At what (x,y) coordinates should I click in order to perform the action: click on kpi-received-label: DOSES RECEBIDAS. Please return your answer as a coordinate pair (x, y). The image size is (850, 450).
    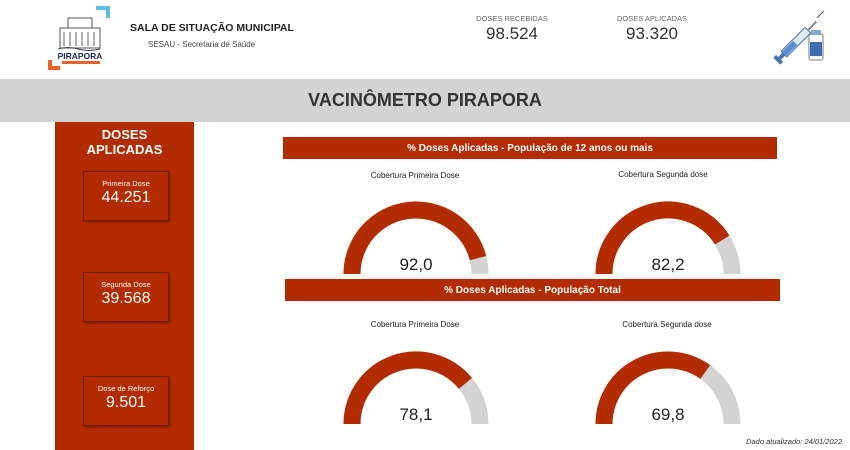
    Looking at the image, I should click on (512, 18).